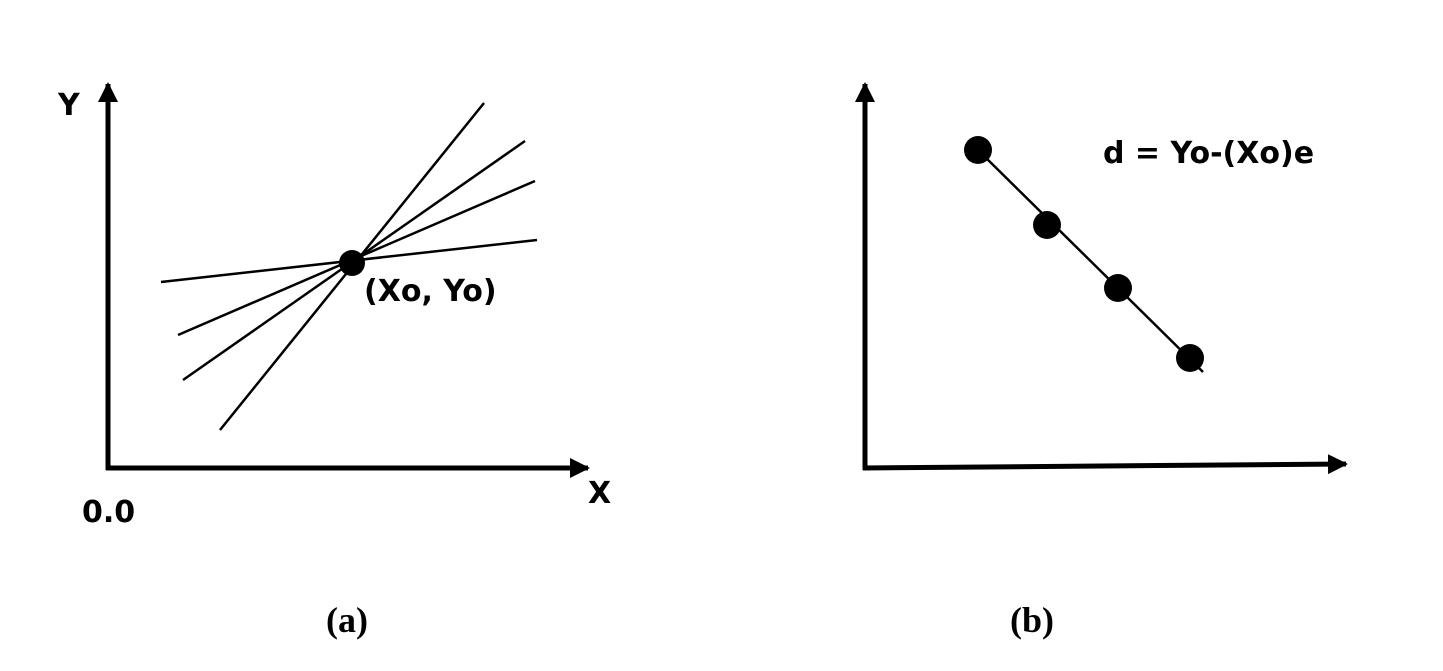 The image size is (1443, 671). Describe the element at coordinates (1090, 261) in the screenshot. I see `line` at that location.